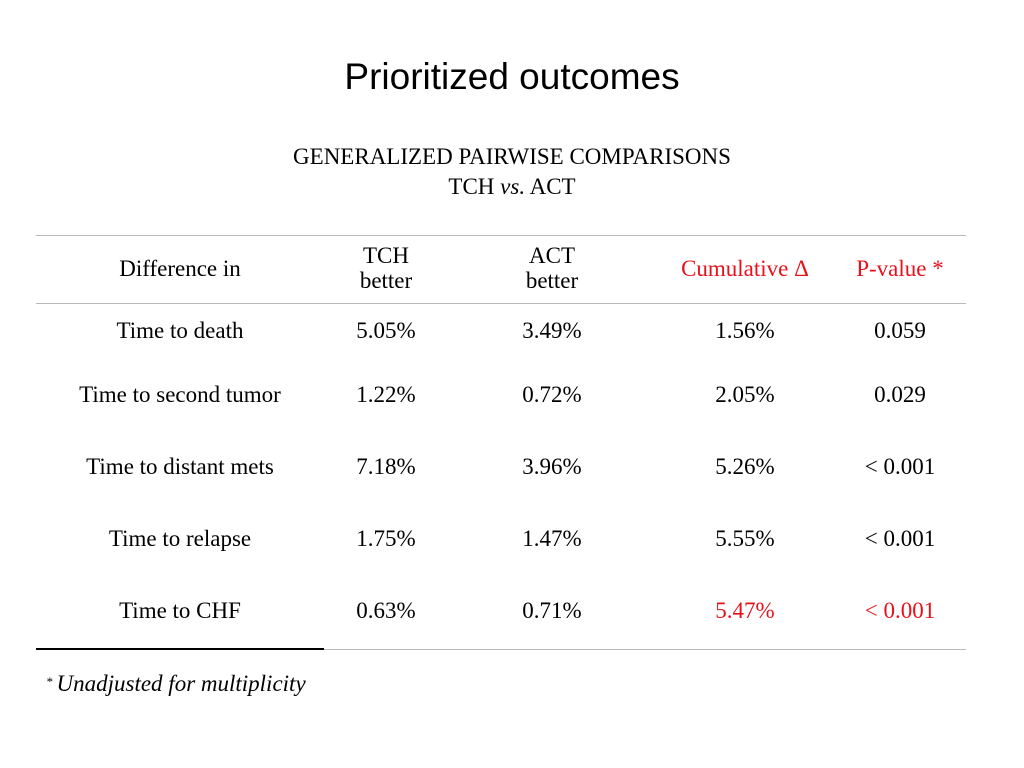 The width and height of the screenshot is (1024, 768). Describe the element at coordinates (552, 466) in the screenshot. I see `row-act-value: 3.96%` at that location.